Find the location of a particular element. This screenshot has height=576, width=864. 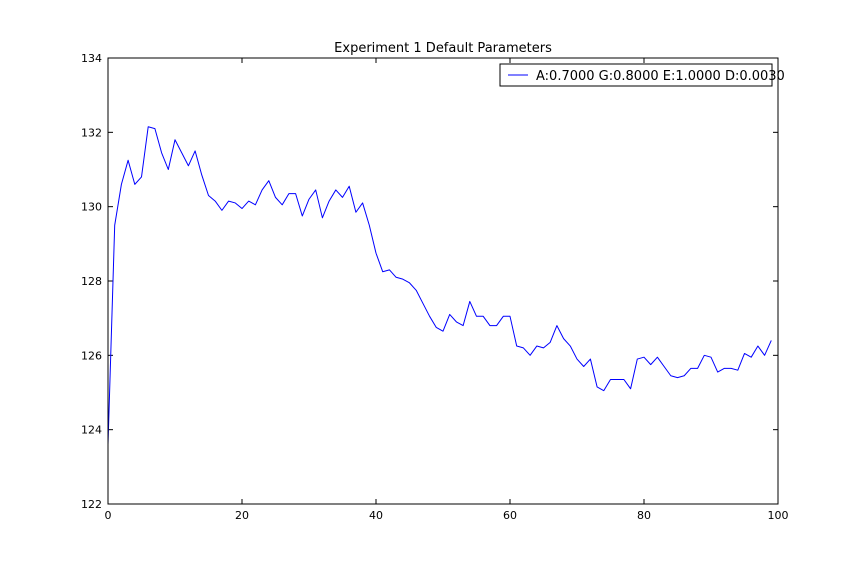

chart-title: Experiment 1 Default Parameters is located at coordinates (443, 48).